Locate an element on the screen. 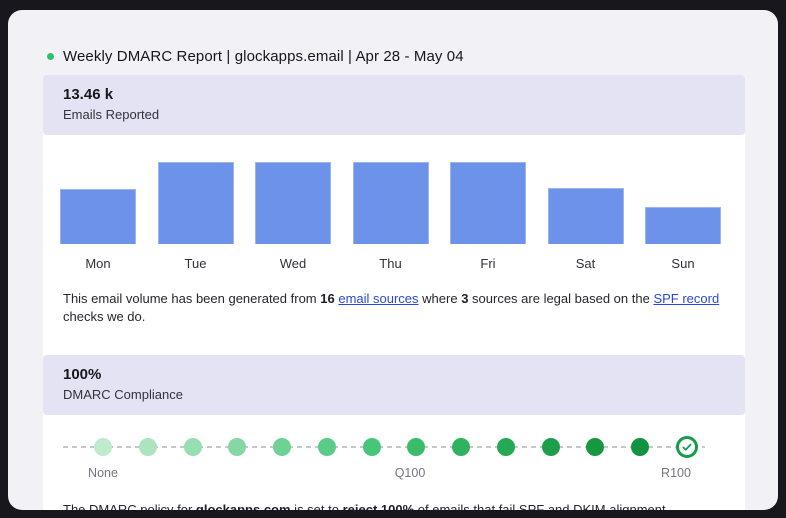 This screenshot has height=518, width=786. bar-fri is located at coordinates (488, 203).